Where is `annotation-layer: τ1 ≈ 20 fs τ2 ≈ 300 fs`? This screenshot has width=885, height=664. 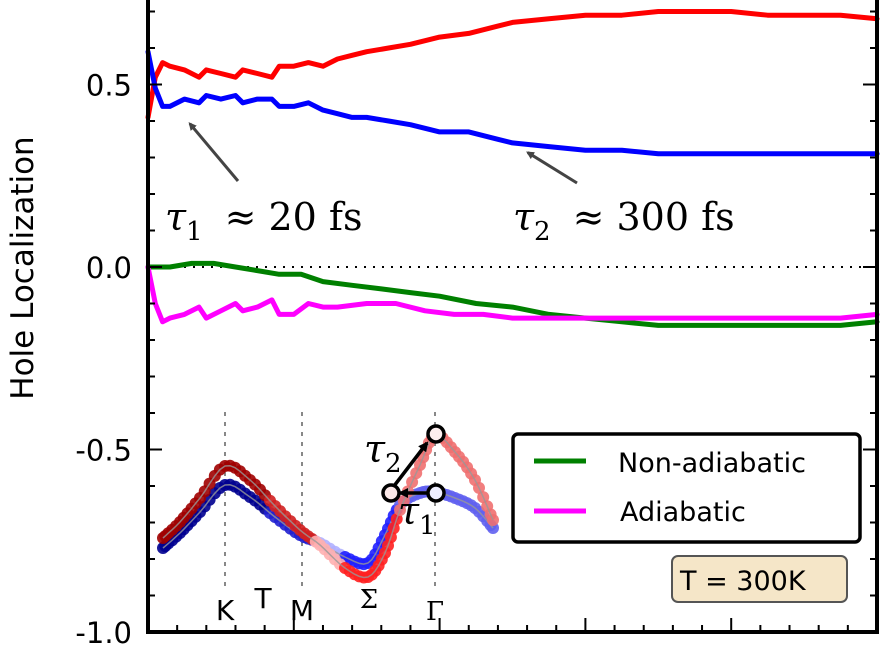 annotation-layer: τ1 ≈ 20 fs τ2 ≈ 300 fs is located at coordinates (450, 184).